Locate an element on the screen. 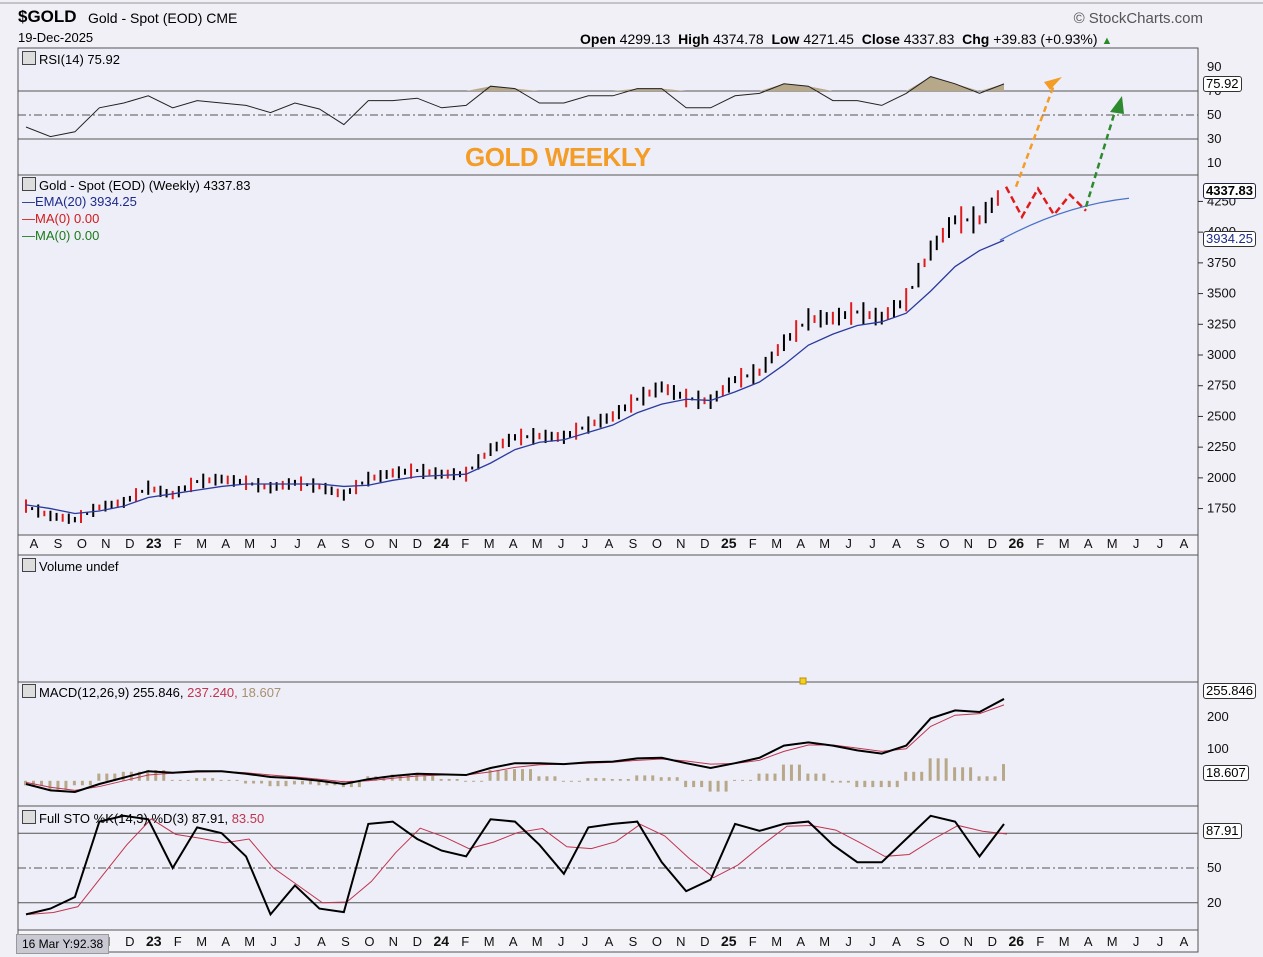 The image size is (1263, 957). time-axis-label: S is located at coordinates (920, 543).